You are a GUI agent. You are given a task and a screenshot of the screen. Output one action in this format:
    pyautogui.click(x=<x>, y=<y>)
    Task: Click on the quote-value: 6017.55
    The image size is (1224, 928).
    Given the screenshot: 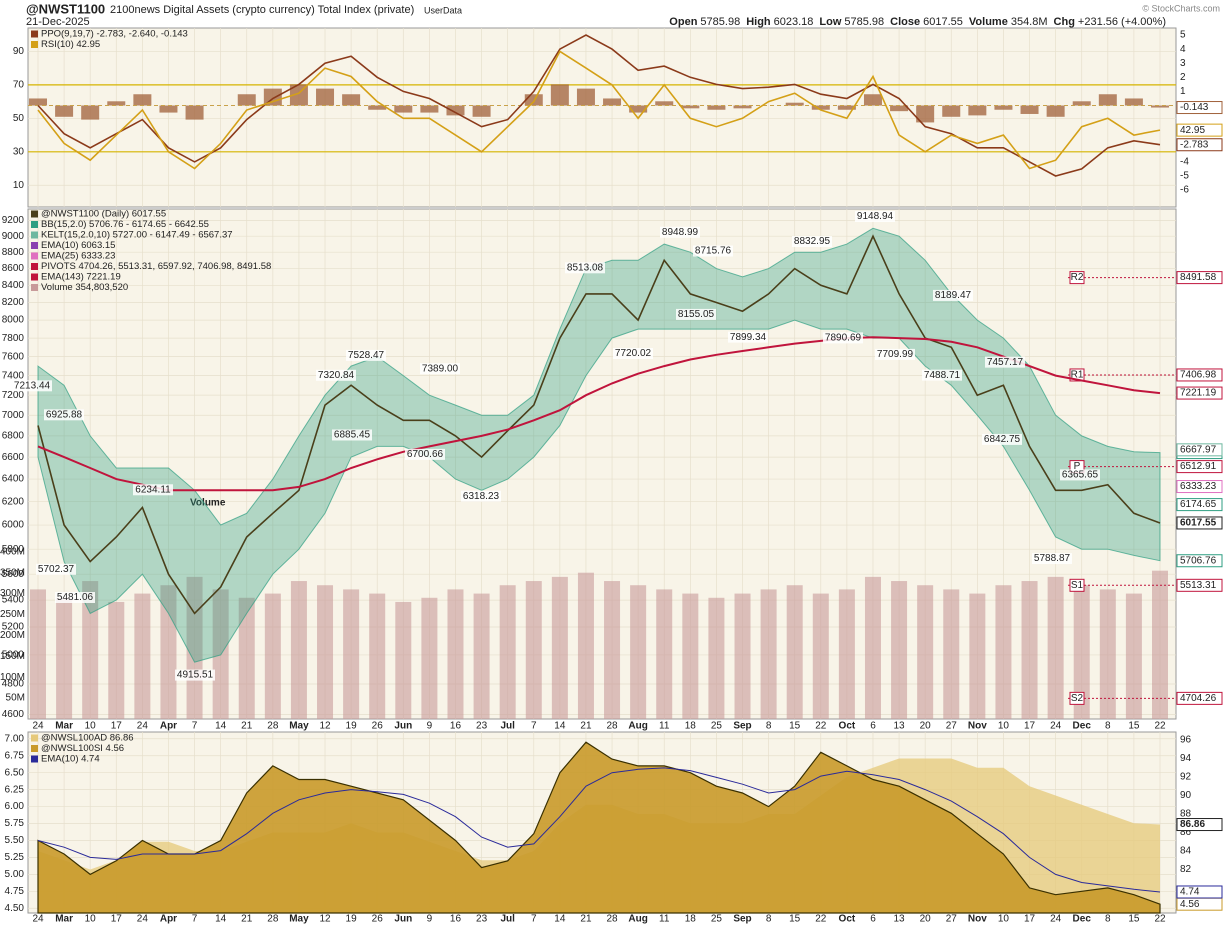 What is the action you would take?
    pyautogui.click(x=943, y=22)
    